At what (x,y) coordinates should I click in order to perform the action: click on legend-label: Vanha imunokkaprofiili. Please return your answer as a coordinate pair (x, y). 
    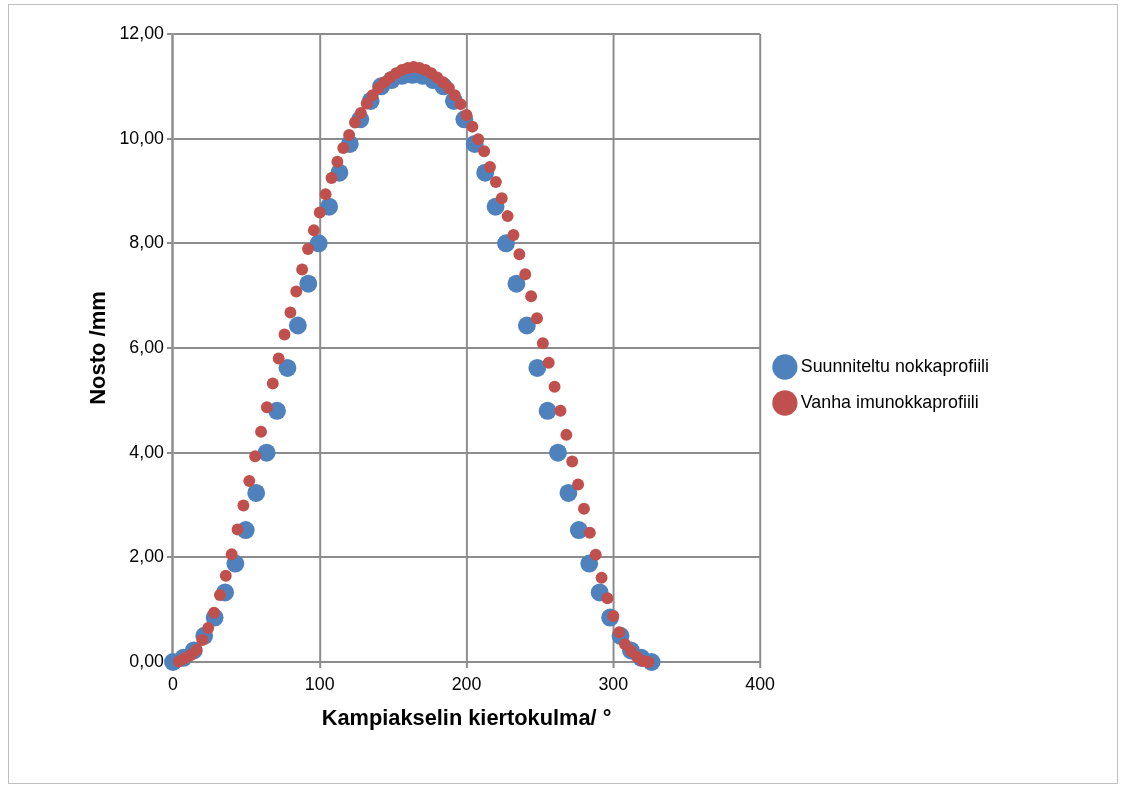
    Looking at the image, I should click on (889, 401).